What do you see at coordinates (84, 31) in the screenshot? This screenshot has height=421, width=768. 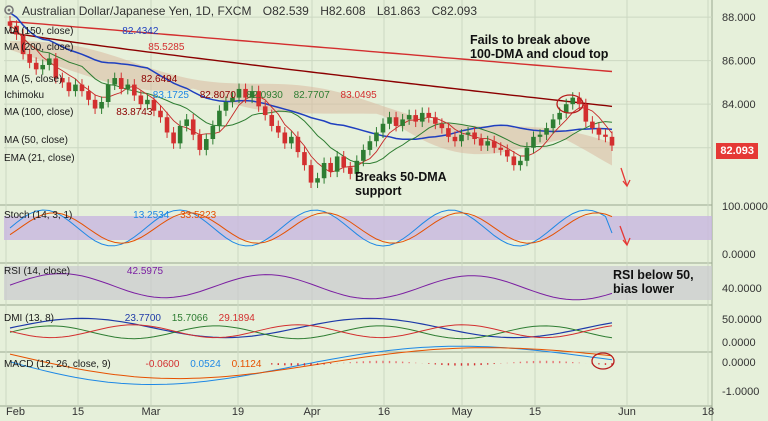 I see `ma150-legend: MA (150, close) 82.4342` at bounding box center [84, 31].